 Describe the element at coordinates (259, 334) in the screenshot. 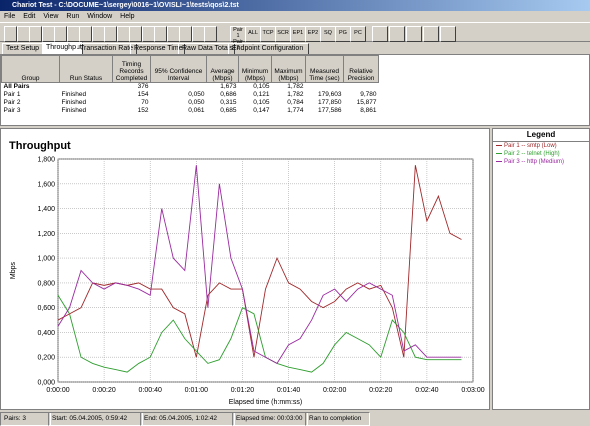

I see `series-line` at that location.